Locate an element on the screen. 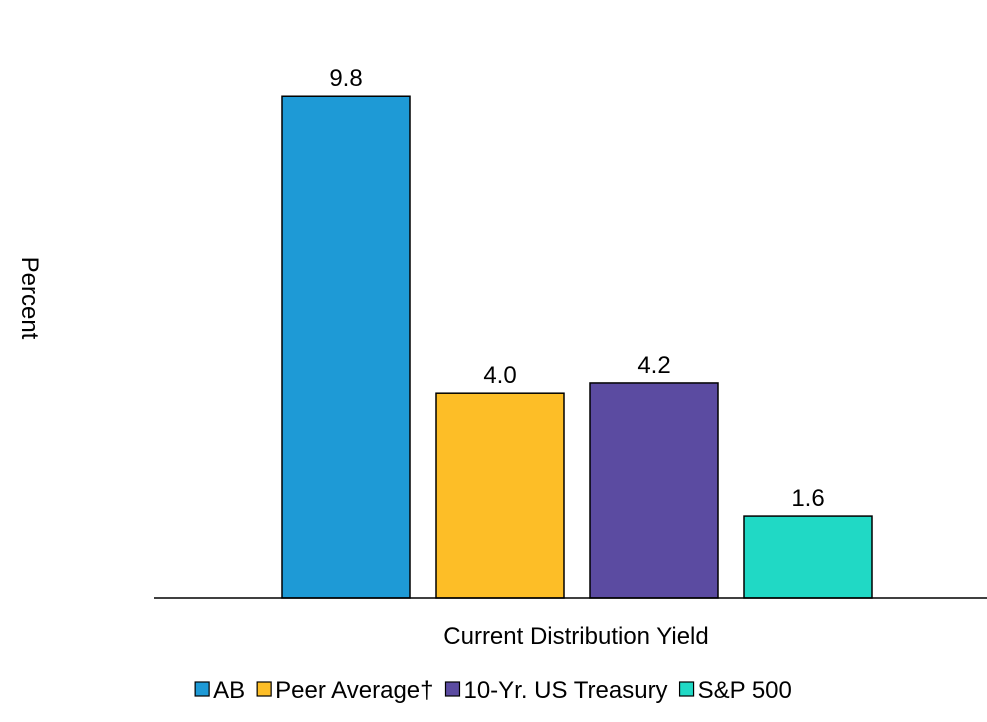 Image resolution: width=987 pixels, height=722 pixels. legend-label-10-yr-us-treasury: 10-Yr. US Treasury is located at coordinates (565, 690).